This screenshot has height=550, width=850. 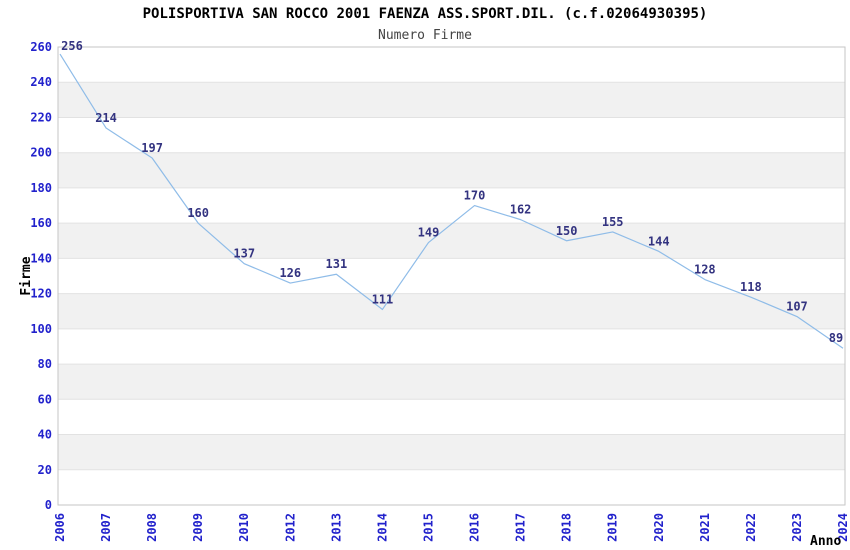 I want to click on x-axis-title: Anno, so click(x=825, y=541).